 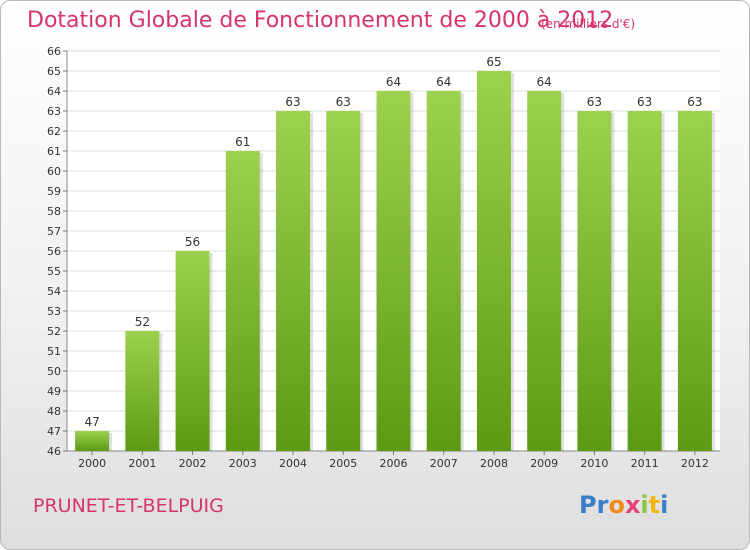 I want to click on y-tick-label: 50, so click(x=54, y=371).